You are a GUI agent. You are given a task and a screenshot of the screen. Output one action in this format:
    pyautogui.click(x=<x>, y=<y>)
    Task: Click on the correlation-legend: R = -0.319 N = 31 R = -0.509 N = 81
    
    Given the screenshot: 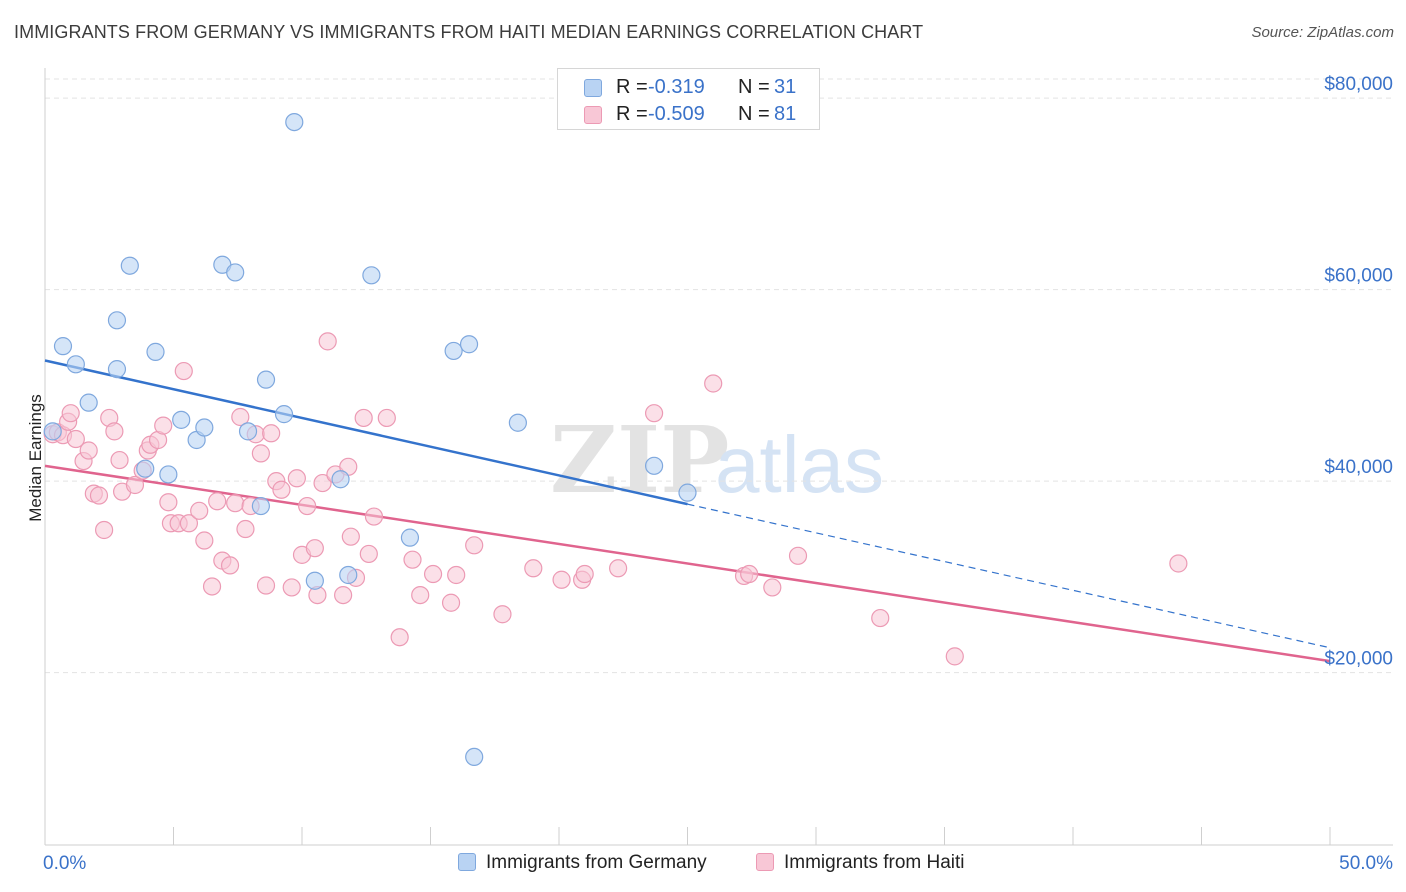 What is the action you would take?
    pyautogui.click(x=688, y=99)
    